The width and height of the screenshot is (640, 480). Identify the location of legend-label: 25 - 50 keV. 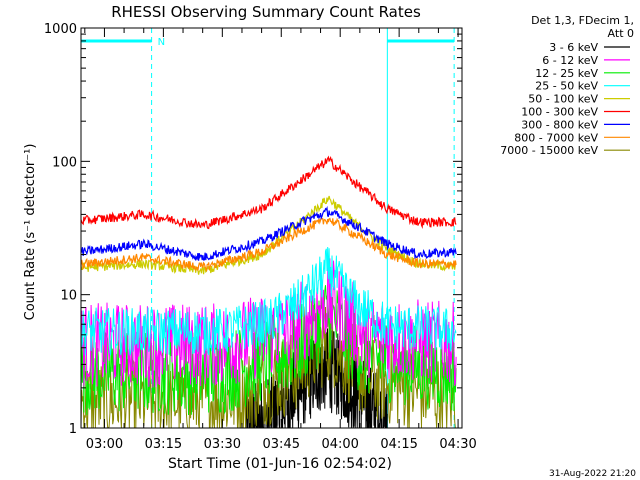
(566, 86).